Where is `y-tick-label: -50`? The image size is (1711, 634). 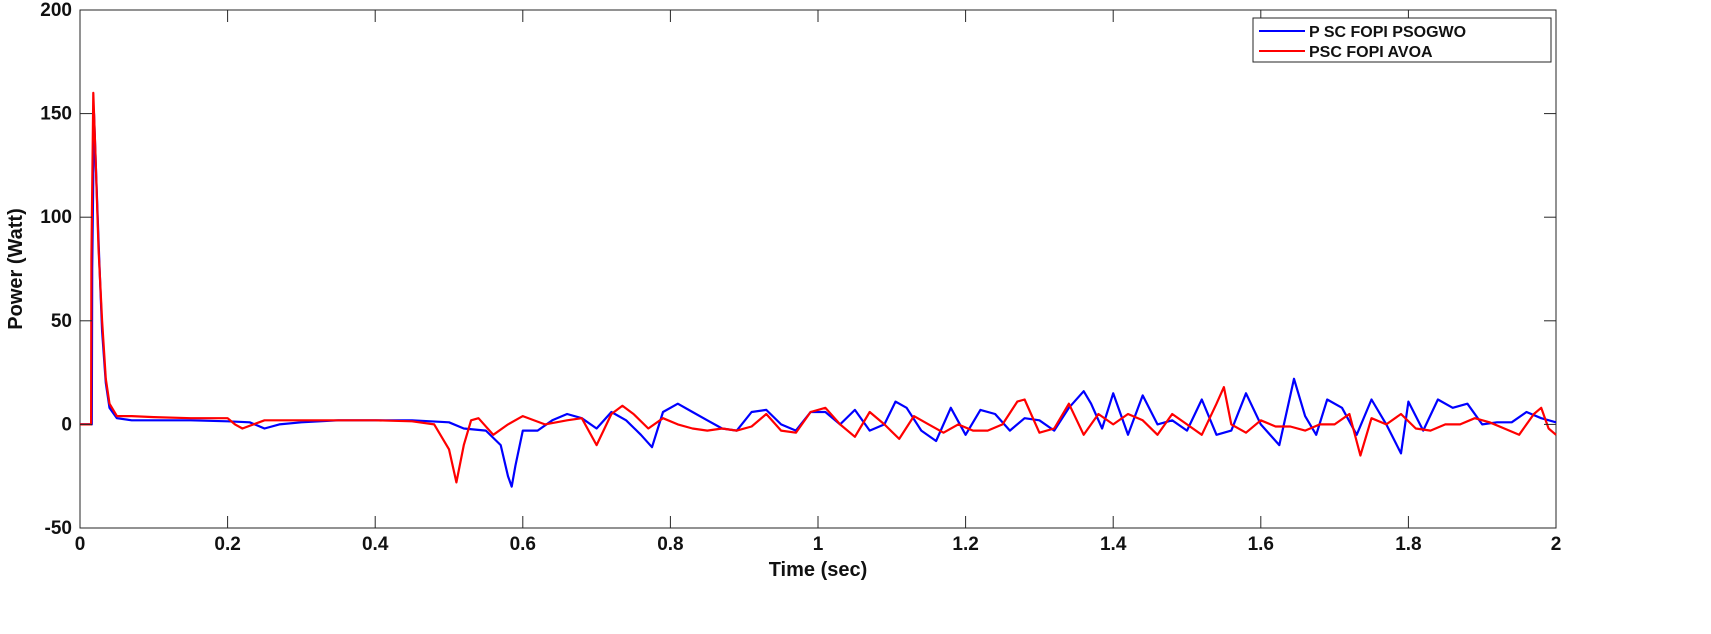
y-tick-label: -50 is located at coordinates (58, 528).